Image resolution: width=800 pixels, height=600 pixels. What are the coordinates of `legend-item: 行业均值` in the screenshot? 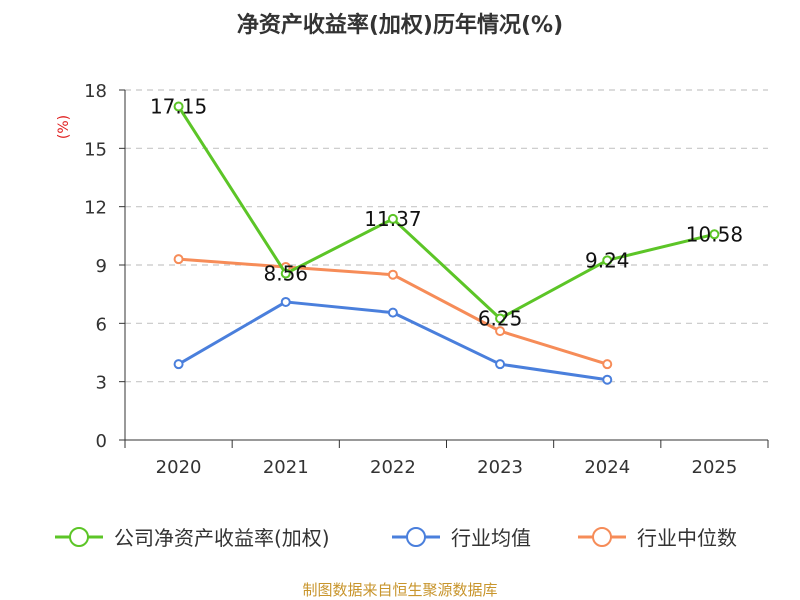 It's located at (461, 538).